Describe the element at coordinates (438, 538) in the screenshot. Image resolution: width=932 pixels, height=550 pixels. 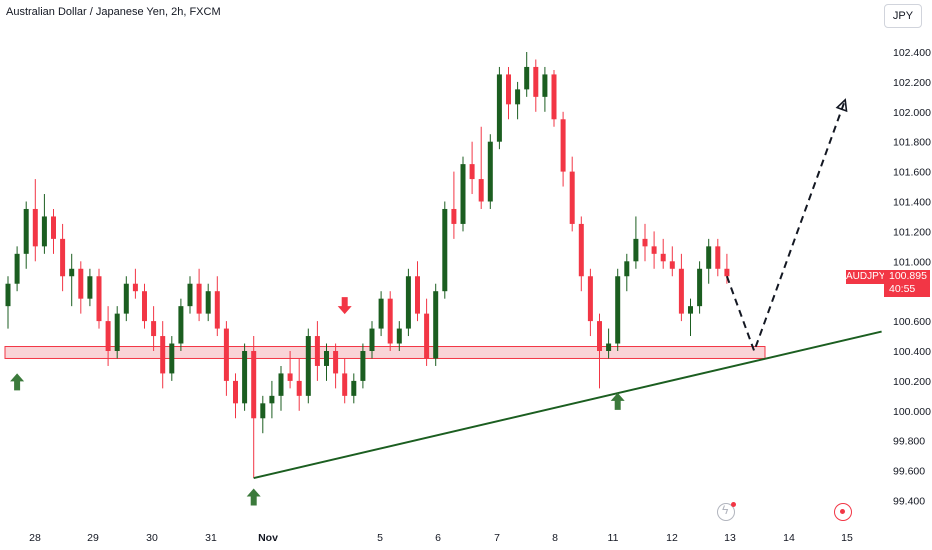
I see `time-tick-label: 6` at that location.